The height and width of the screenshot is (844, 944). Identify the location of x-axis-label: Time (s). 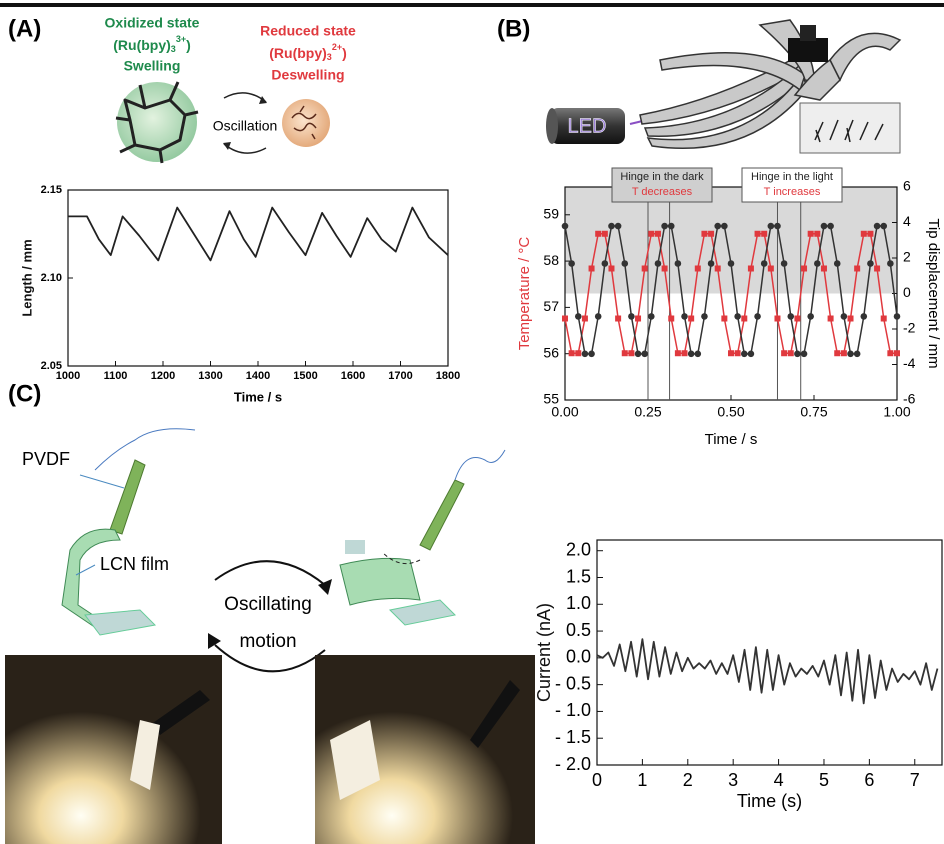
(769, 801).